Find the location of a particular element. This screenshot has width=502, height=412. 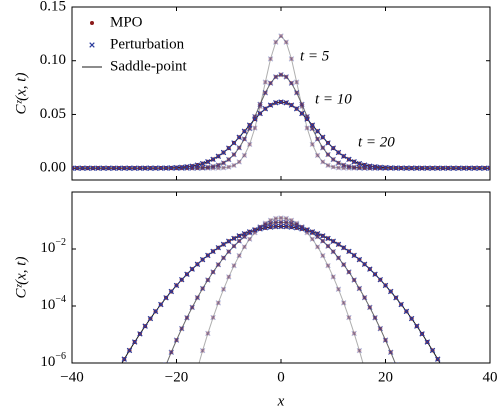

y-tick-label: 10⁻⁶ is located at coordinates (53, 360).